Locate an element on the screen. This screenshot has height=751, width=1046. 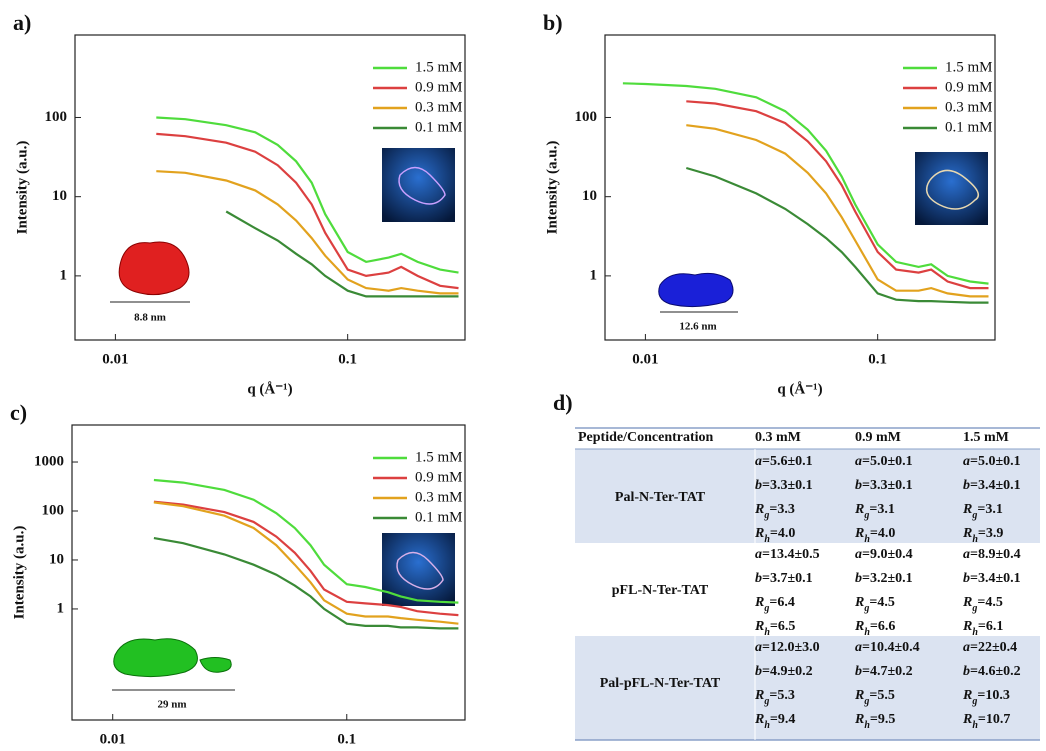
table-cell: a=12.0±3.0 is located at coordinates (787, 647).